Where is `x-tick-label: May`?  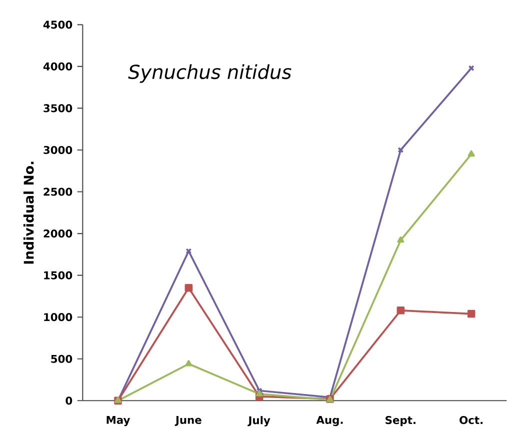
x-tick-label: May is located at coordinates (118, 421).